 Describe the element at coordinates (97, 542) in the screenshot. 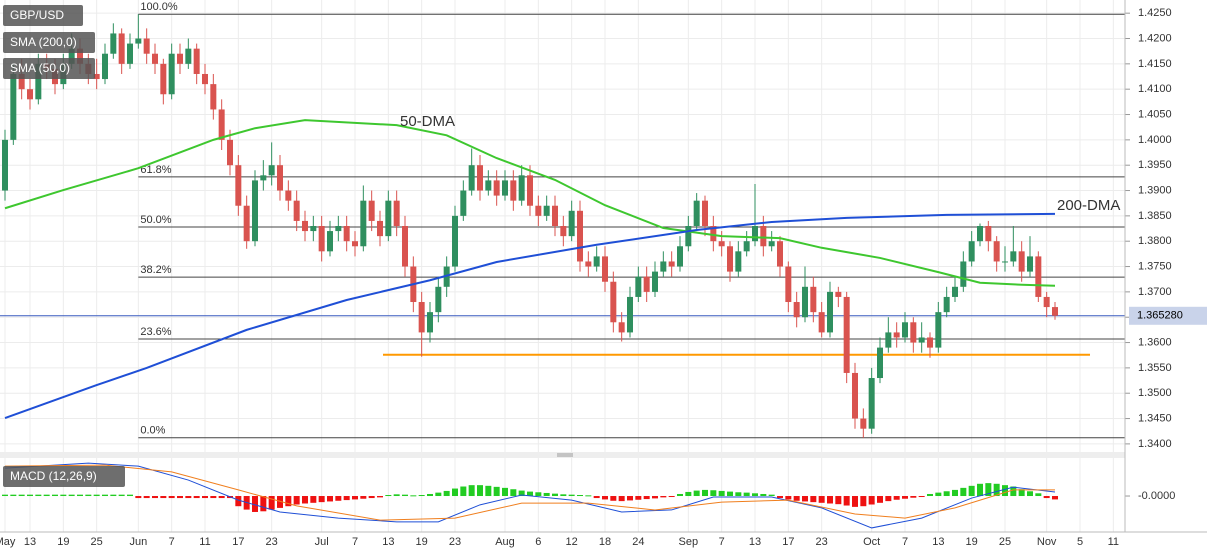

I see `x-tick-label: 25` at that location.